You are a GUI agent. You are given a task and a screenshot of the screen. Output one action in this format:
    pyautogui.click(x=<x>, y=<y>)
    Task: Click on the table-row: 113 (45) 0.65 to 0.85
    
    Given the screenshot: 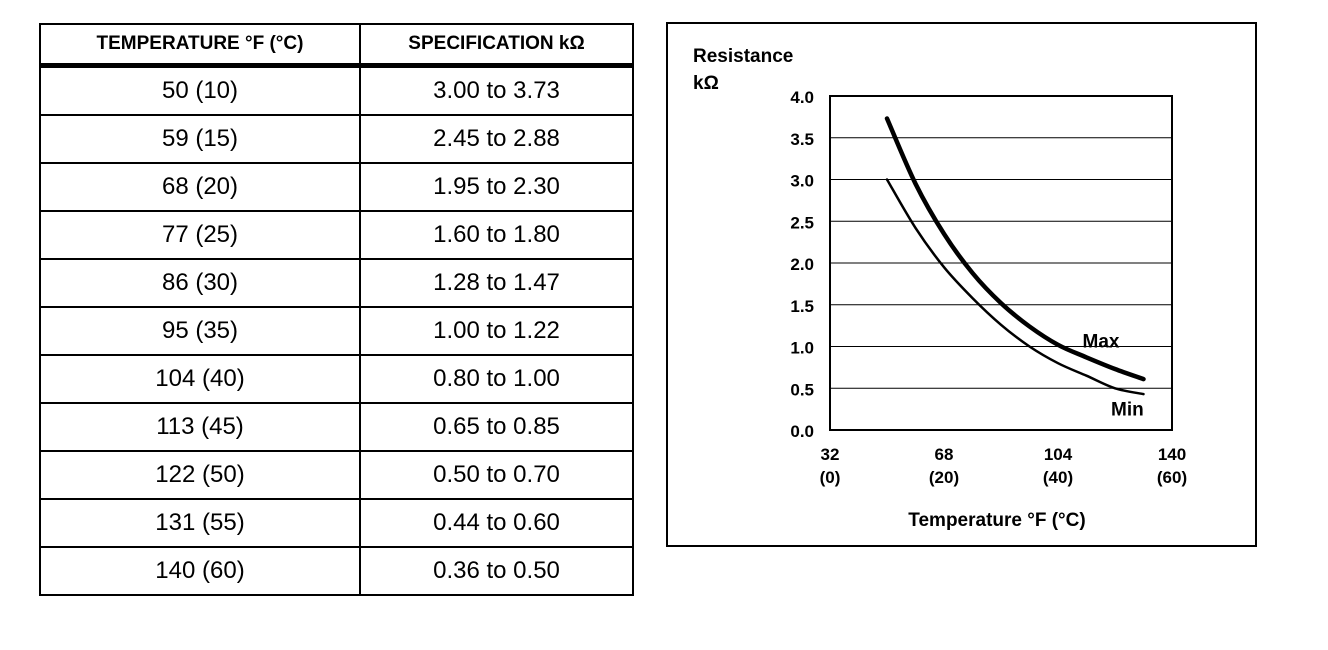 What is the action you would take?
    pyautogui.click(x=336, y=427)
    